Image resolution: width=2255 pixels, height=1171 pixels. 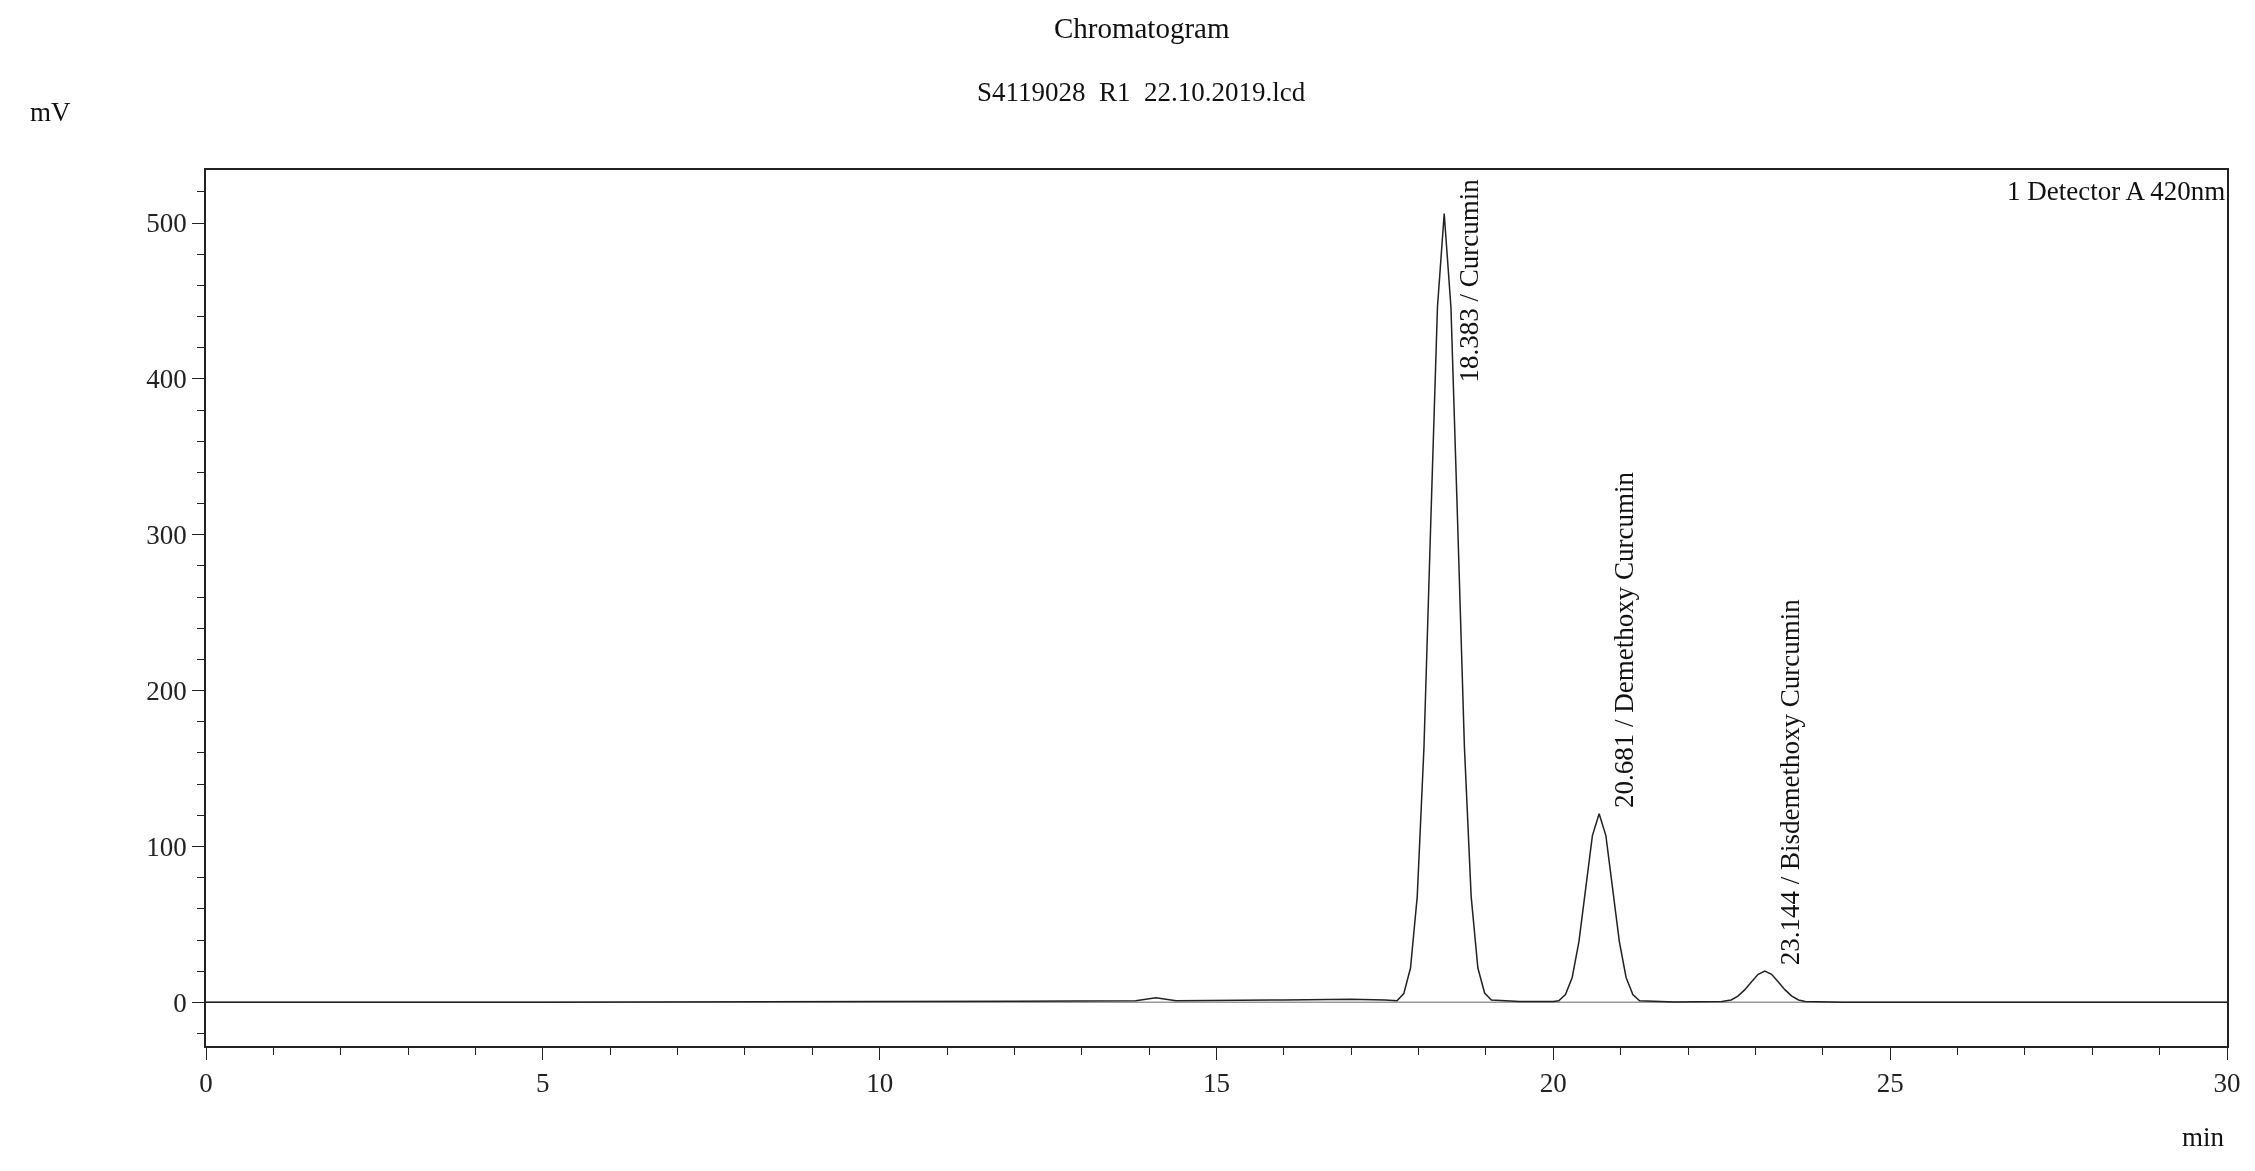 I want to click on y-tick-label: 0, so click(x=180, y=1002).